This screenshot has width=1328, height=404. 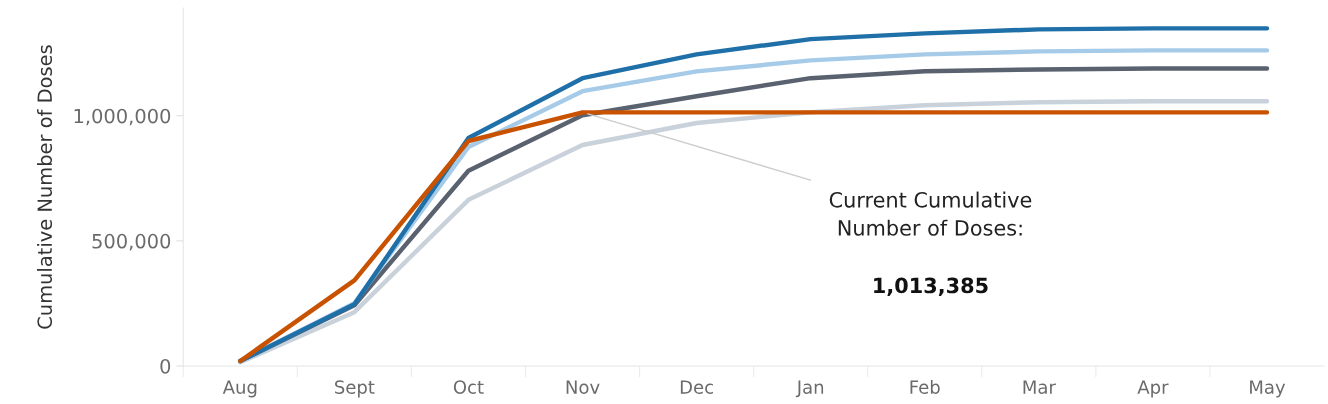 What do you see at coordinates (122, 117) in the screenshot?
I see `y-tick-label: 1,000,000` at bounding box center [122, 117].